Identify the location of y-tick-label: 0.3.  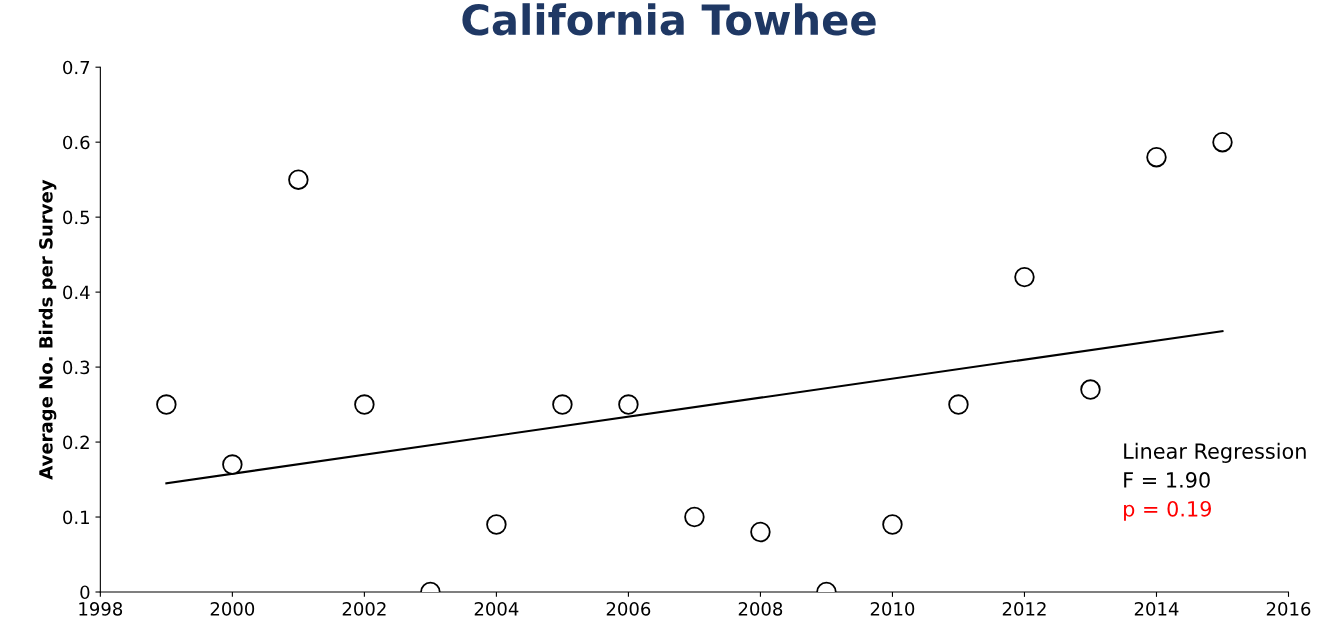
(76, 367).